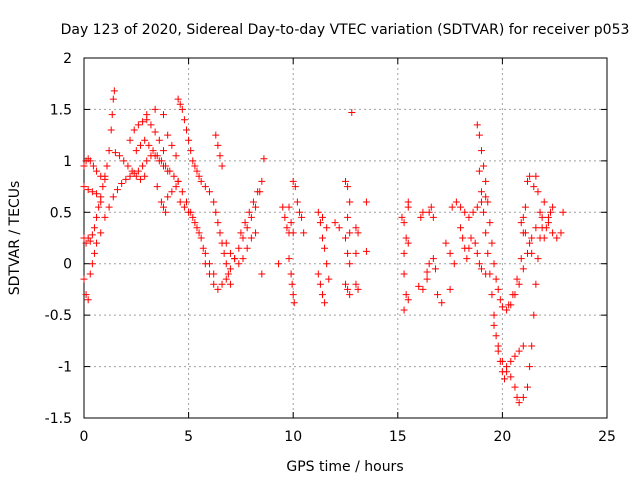 The height and width of the screenshot is (480, 640). Describe the element at coordinates (293, 437) in the screenshot. I see `x-tick-label: 10` at that location.